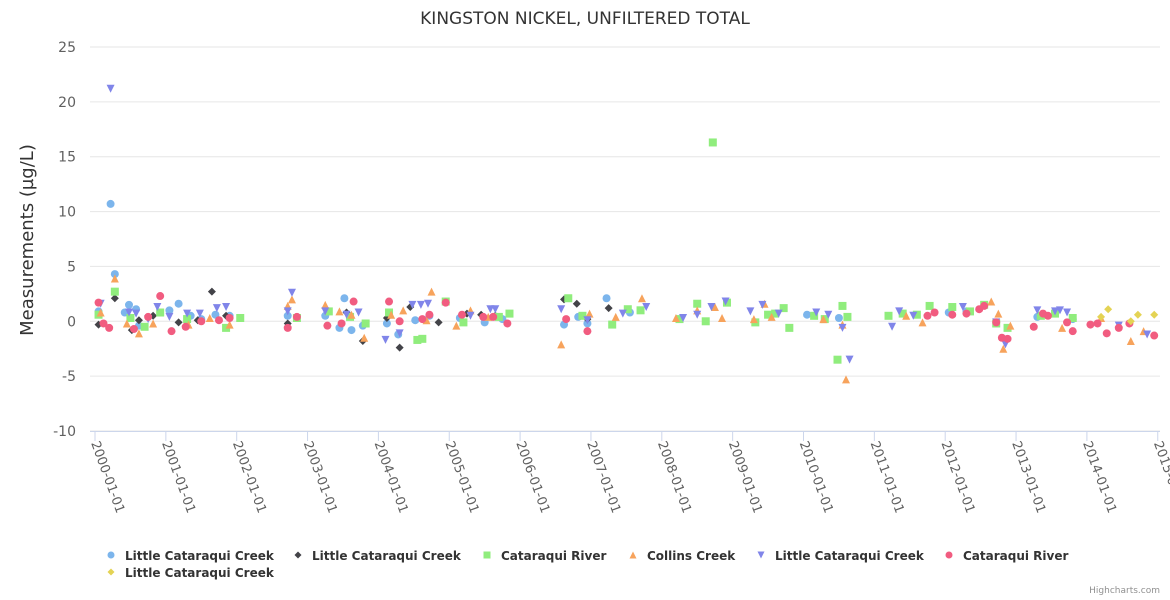 This screenshot has width=1170, height=600. Describe the element at coordinates (683, 556) in the screenshot. I see `legend-item: Collins Creek` at that location.